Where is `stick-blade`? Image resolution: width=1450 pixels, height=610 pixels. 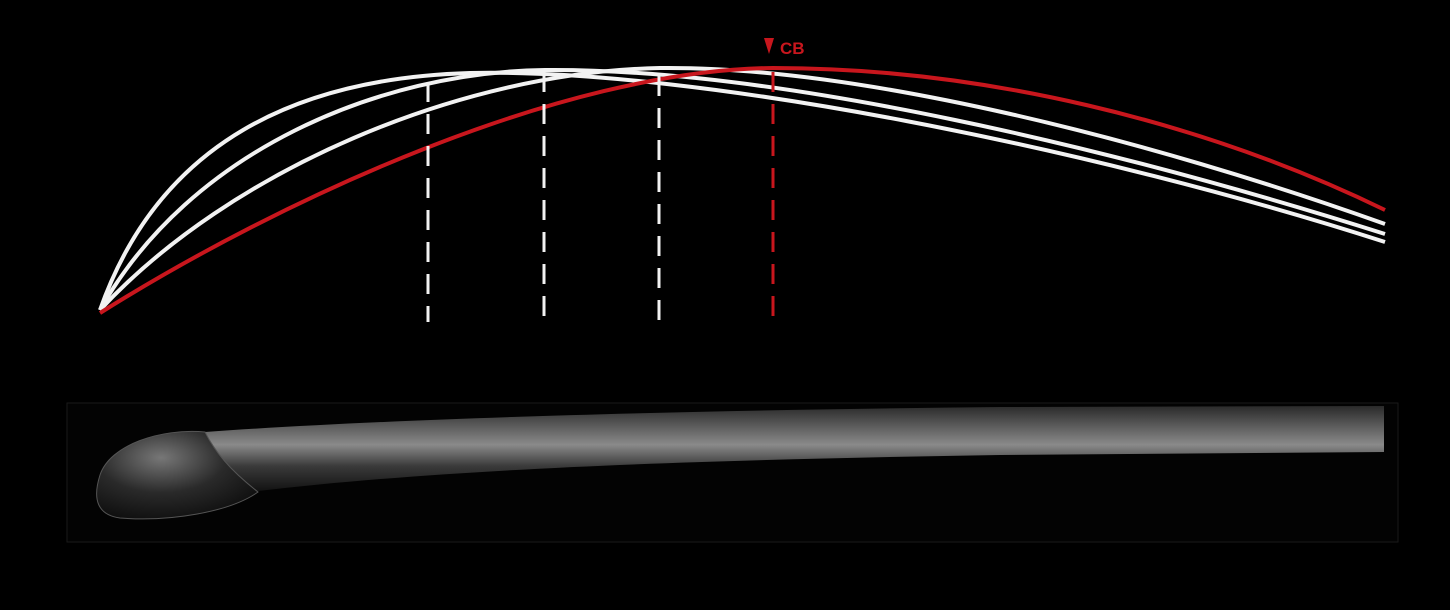
stick-blade is located at coordinates (177, 475).